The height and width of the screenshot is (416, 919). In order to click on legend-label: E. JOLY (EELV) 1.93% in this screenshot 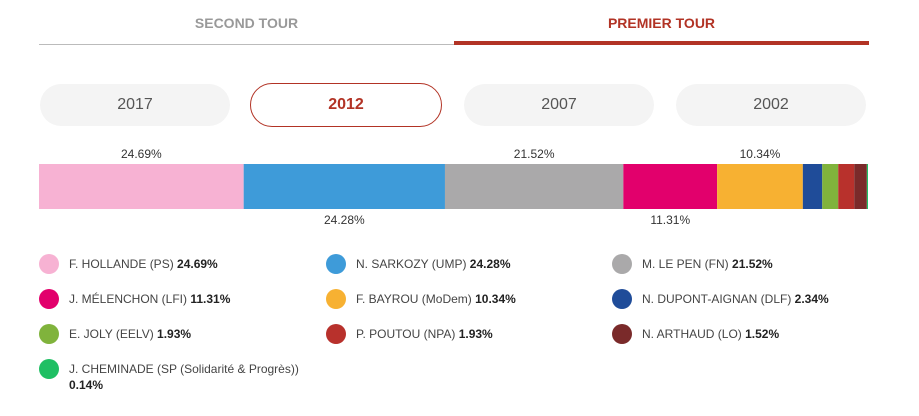, I will do `click(130, 334)`.